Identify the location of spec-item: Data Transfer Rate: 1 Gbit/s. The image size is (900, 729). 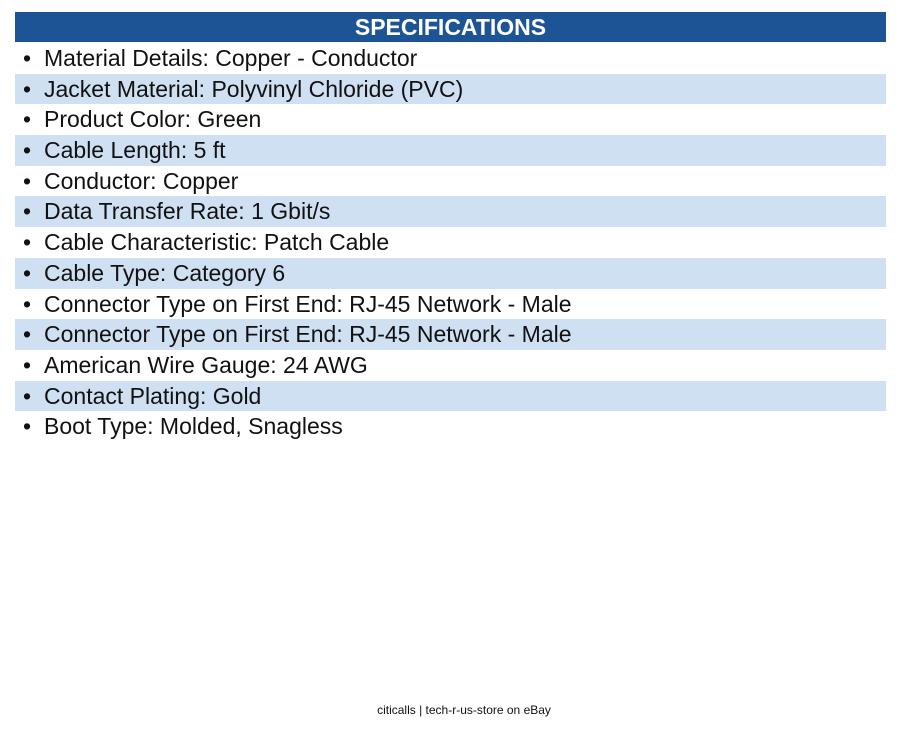
(450, 212).